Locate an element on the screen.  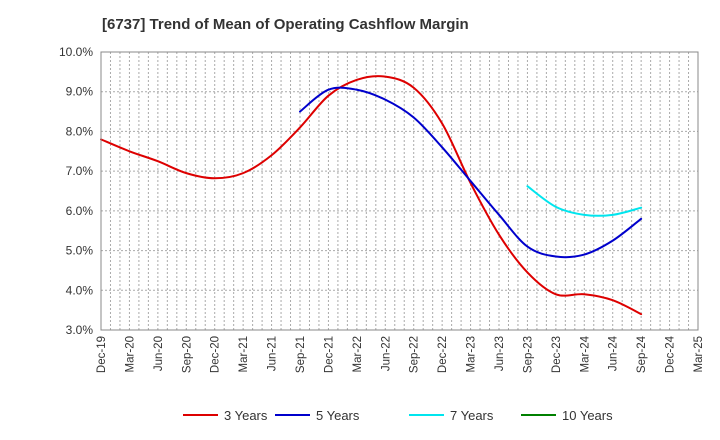
y-tick-label: 10.0% is located at coordinates (76, 52).